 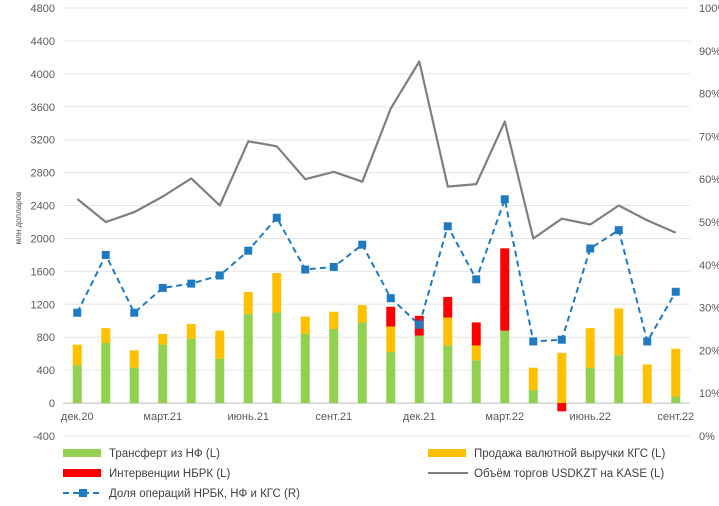 I want to click on legend-marker, so click(x=83, y=493).